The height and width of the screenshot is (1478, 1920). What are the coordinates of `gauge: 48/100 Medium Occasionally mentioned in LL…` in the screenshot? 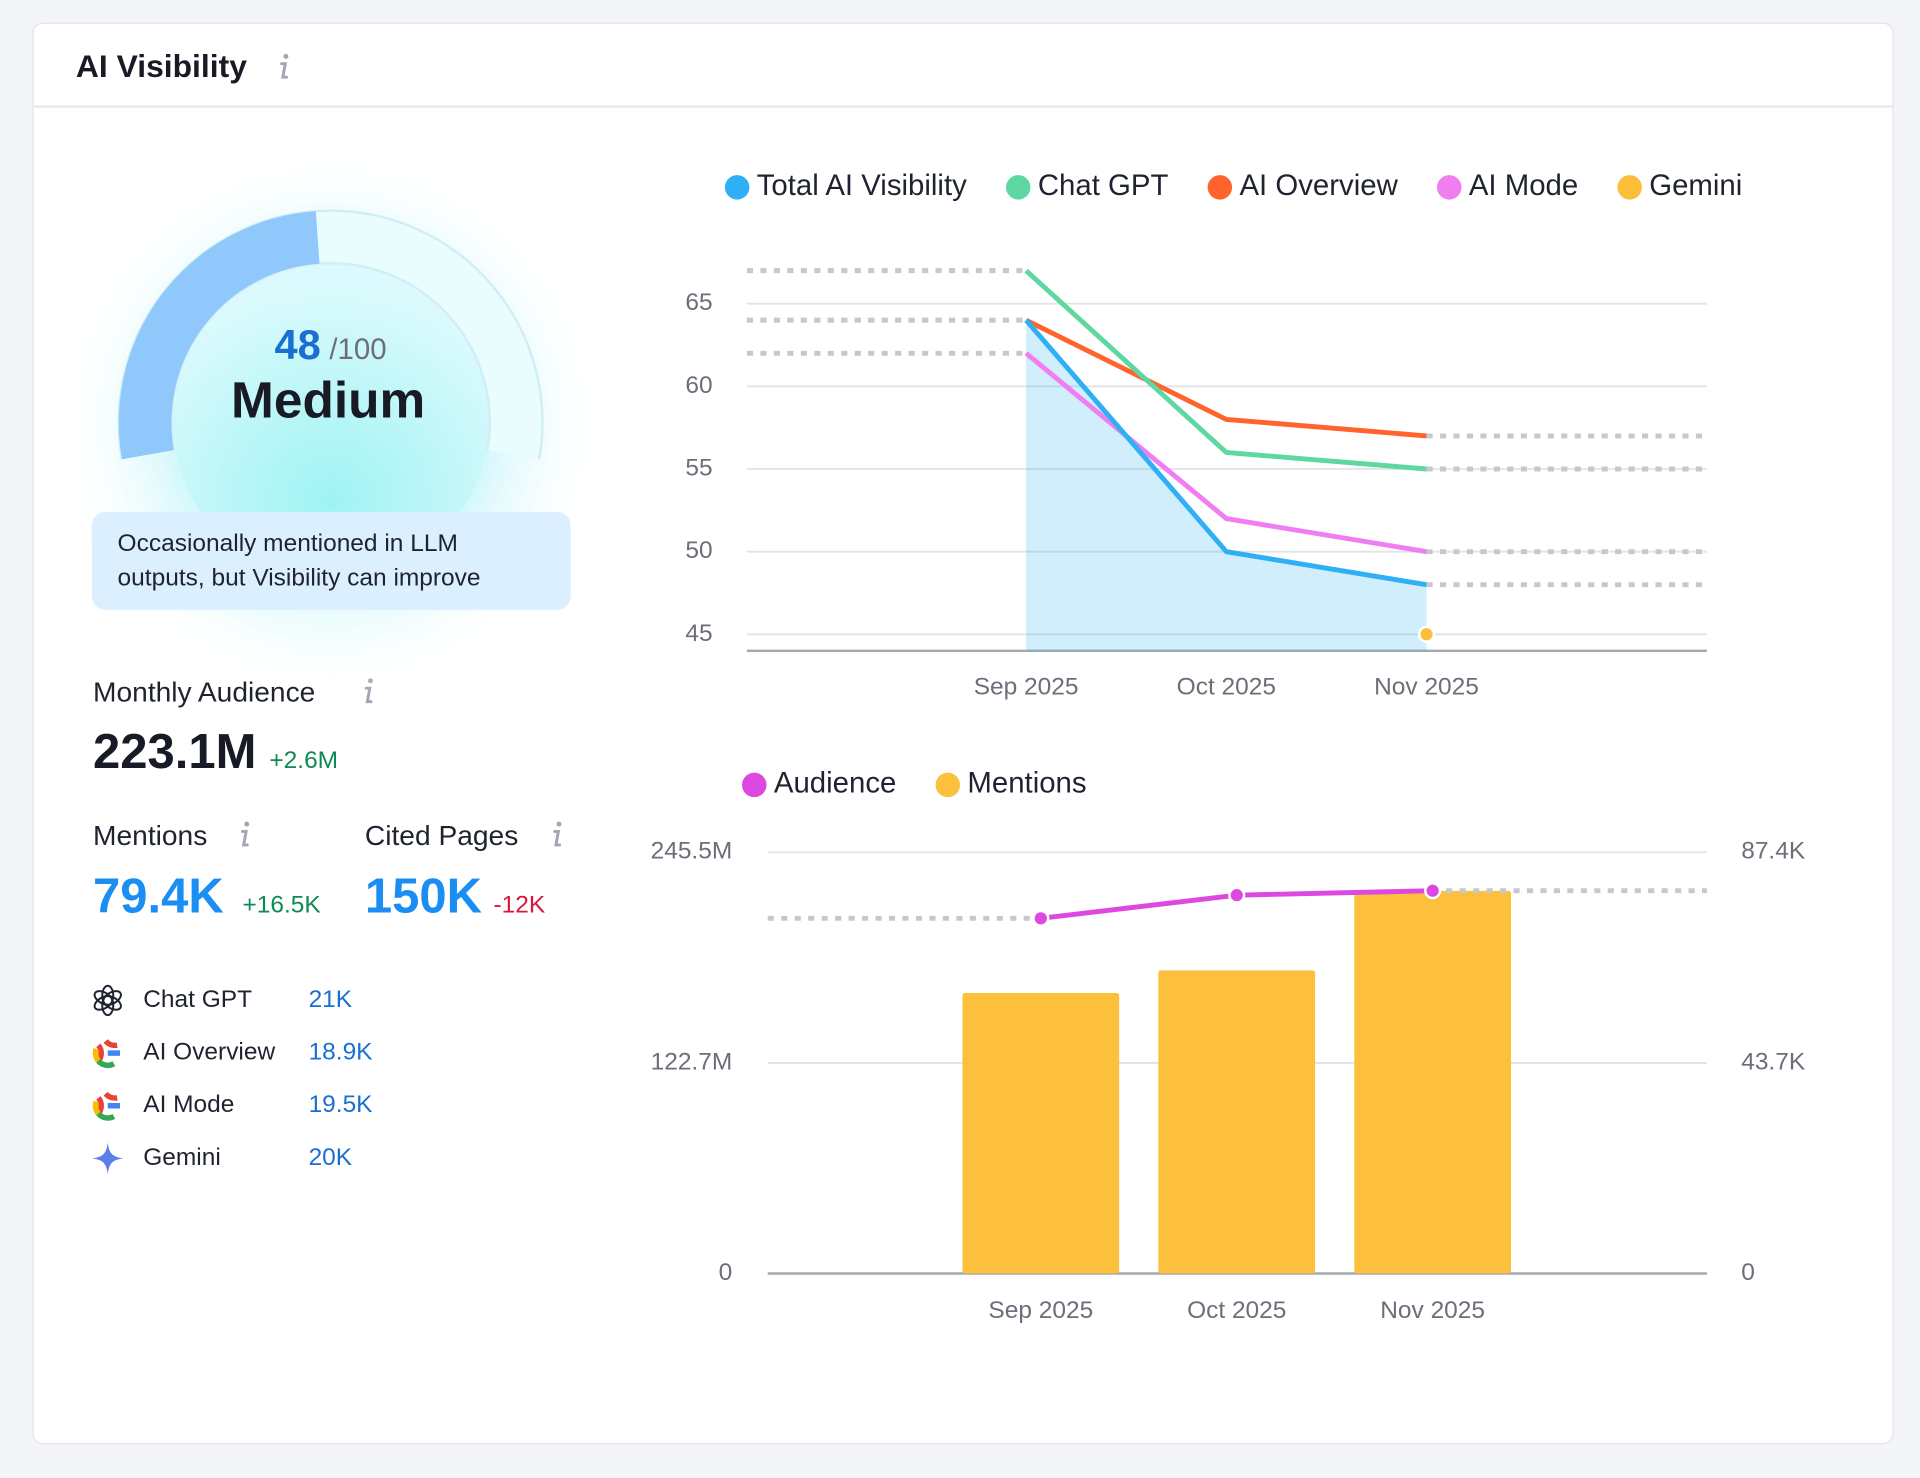 It's located at (331, 422).